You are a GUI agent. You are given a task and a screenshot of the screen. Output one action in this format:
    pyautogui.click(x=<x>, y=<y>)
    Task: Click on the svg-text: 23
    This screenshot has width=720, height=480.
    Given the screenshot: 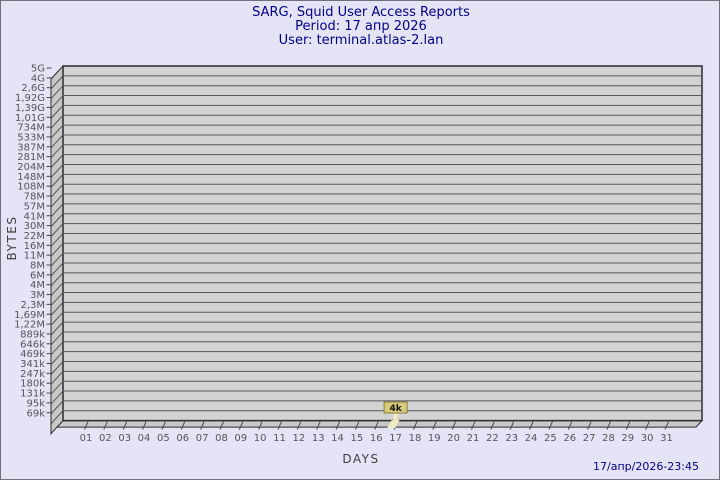 What is the action you would take?
    pyautogui.click(x=511, y=438)
    